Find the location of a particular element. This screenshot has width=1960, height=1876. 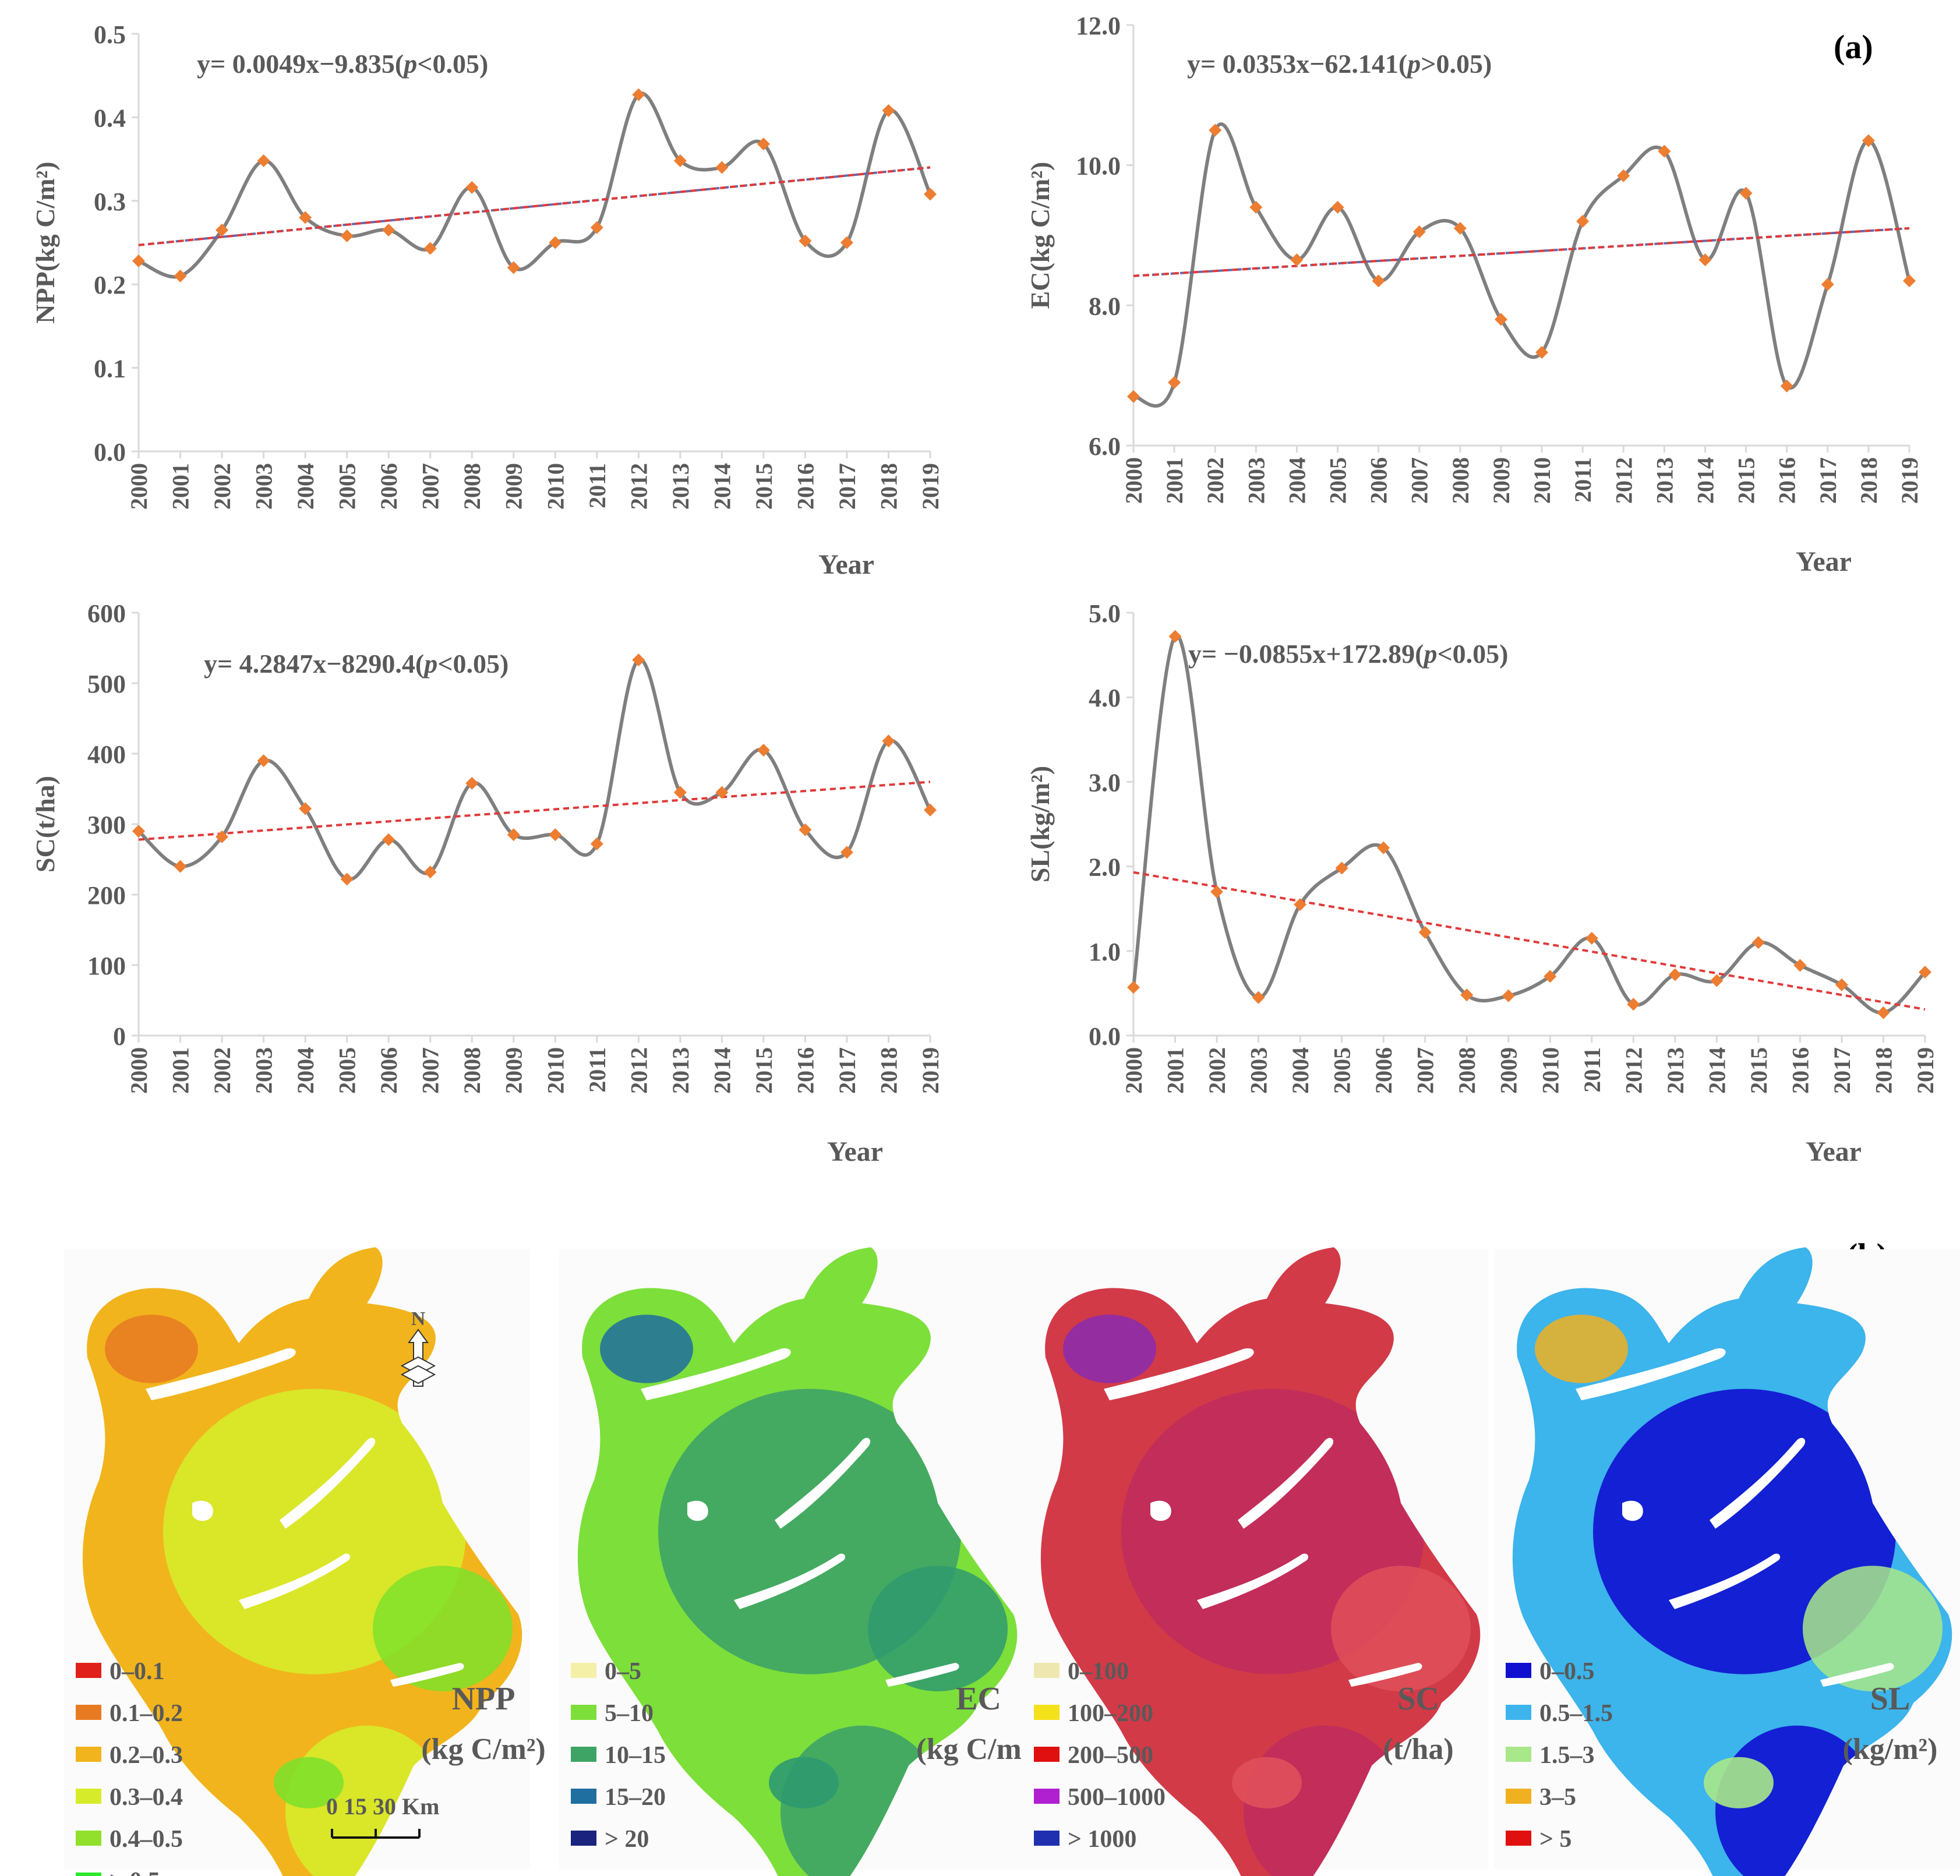

y-tick-label: 0.5 is located at coordinates (110, 34).